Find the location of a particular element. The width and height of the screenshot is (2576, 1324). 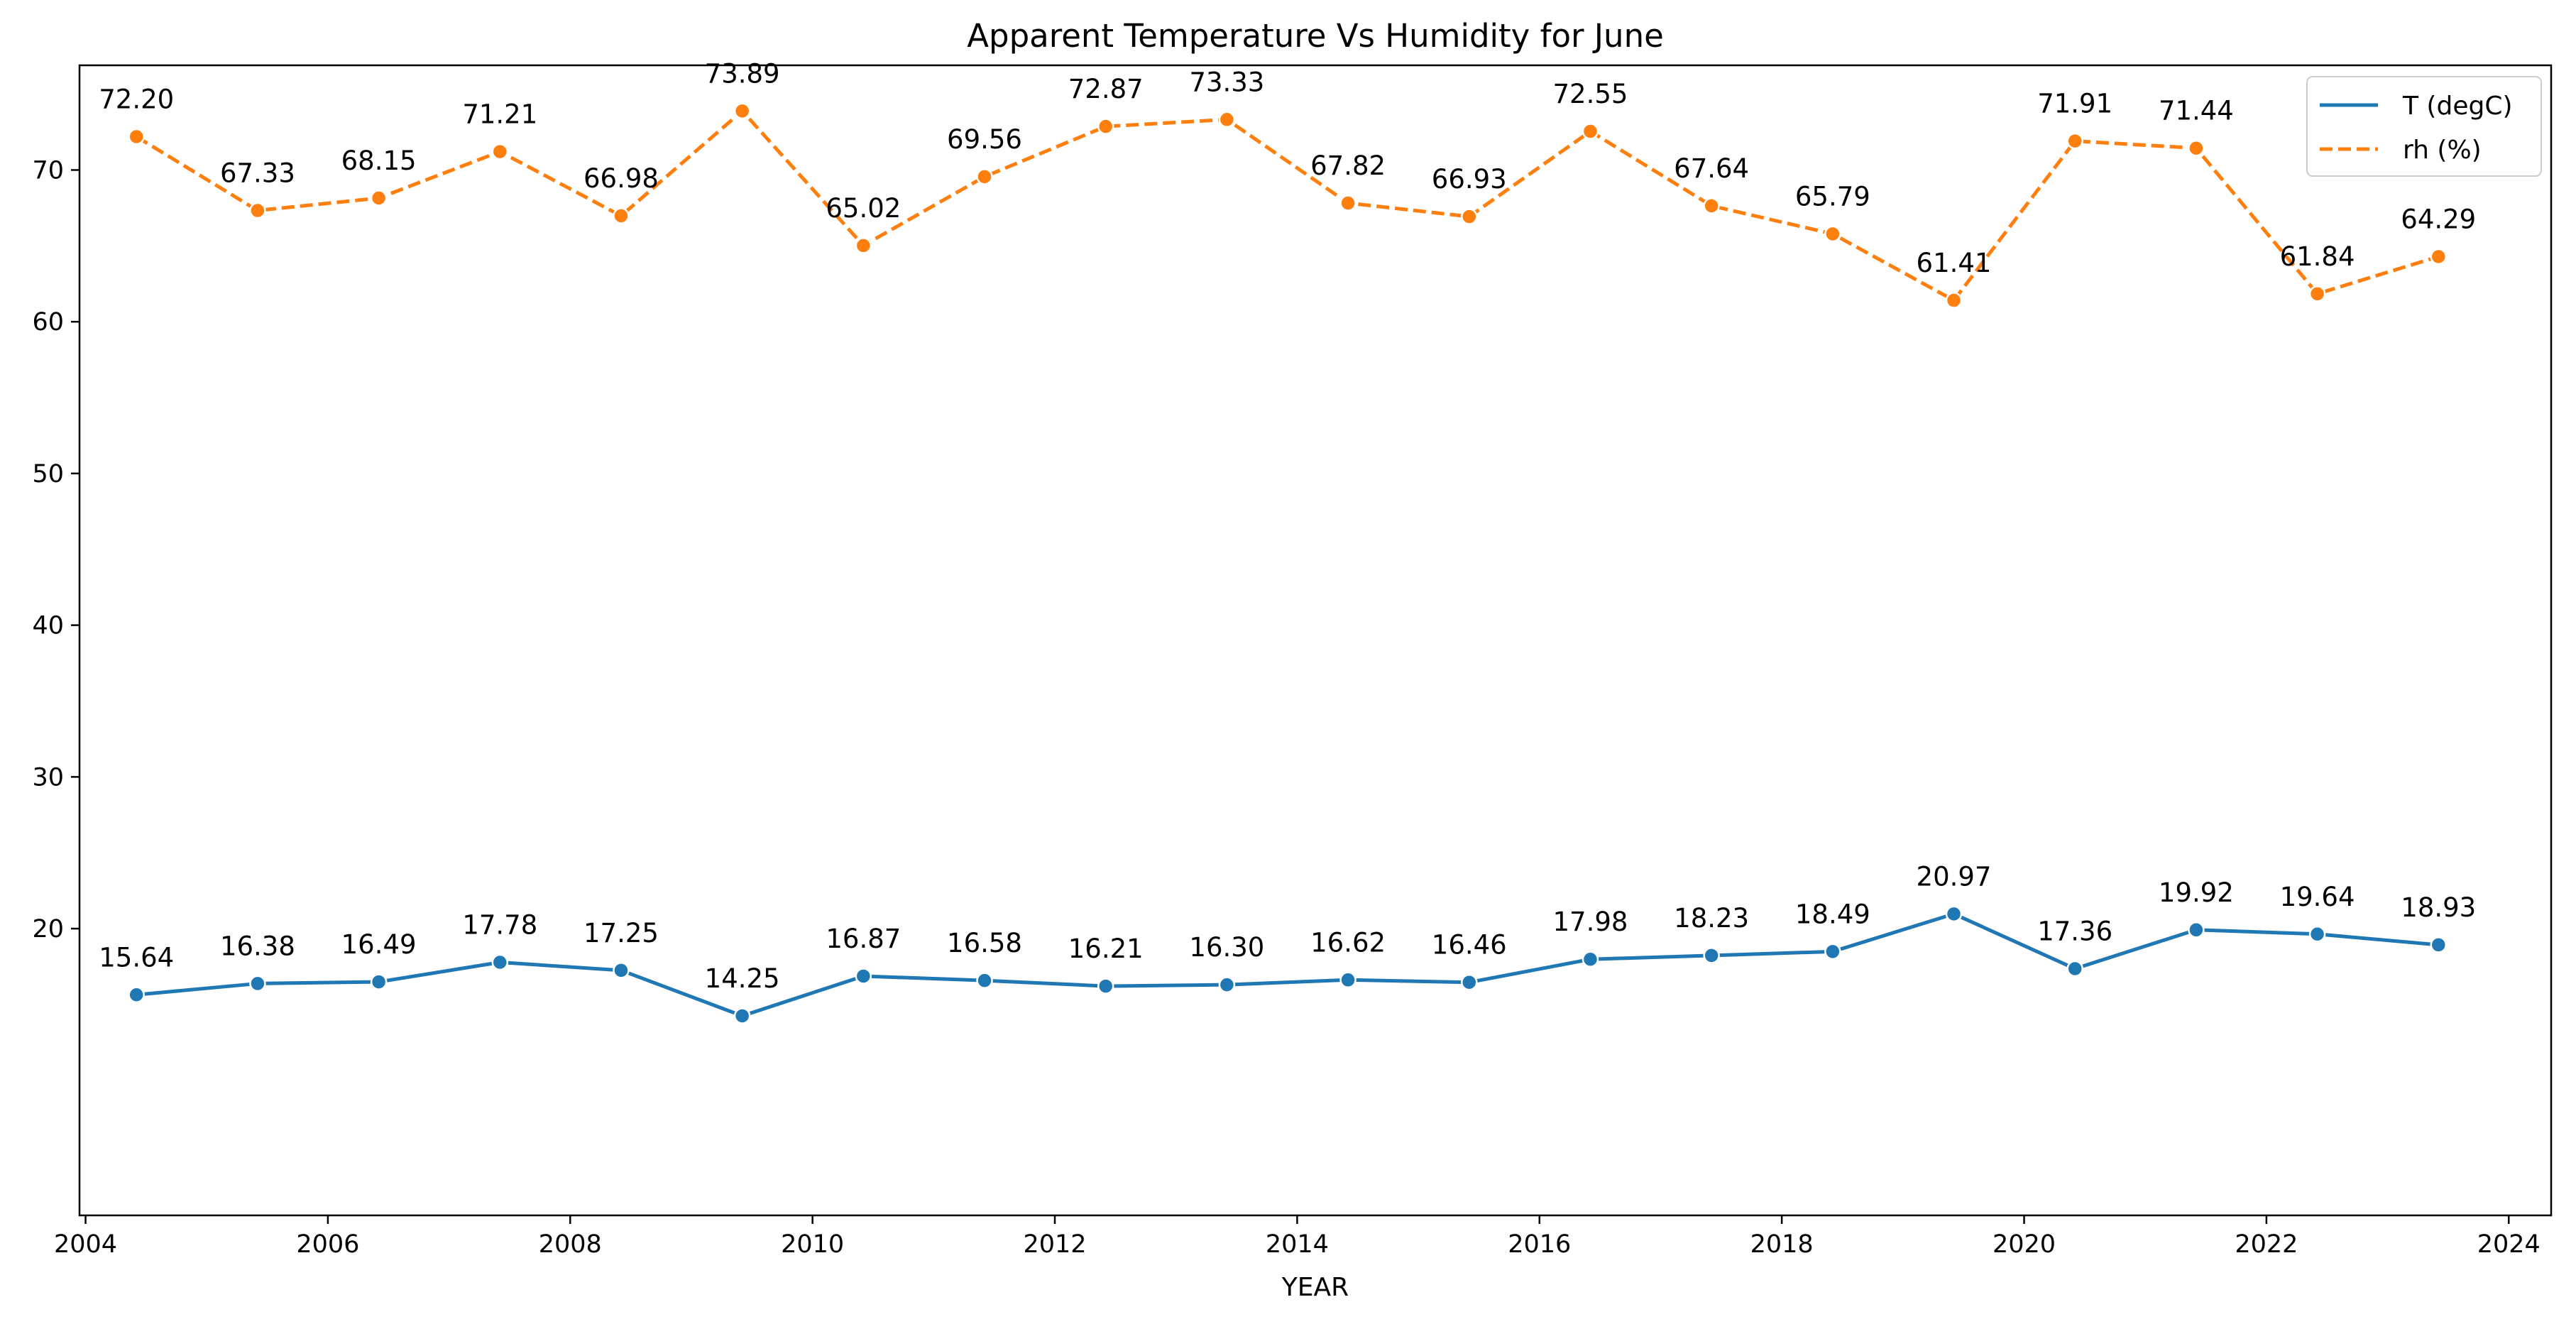

data-label: 17.78 is located at coordinates (499, 926).